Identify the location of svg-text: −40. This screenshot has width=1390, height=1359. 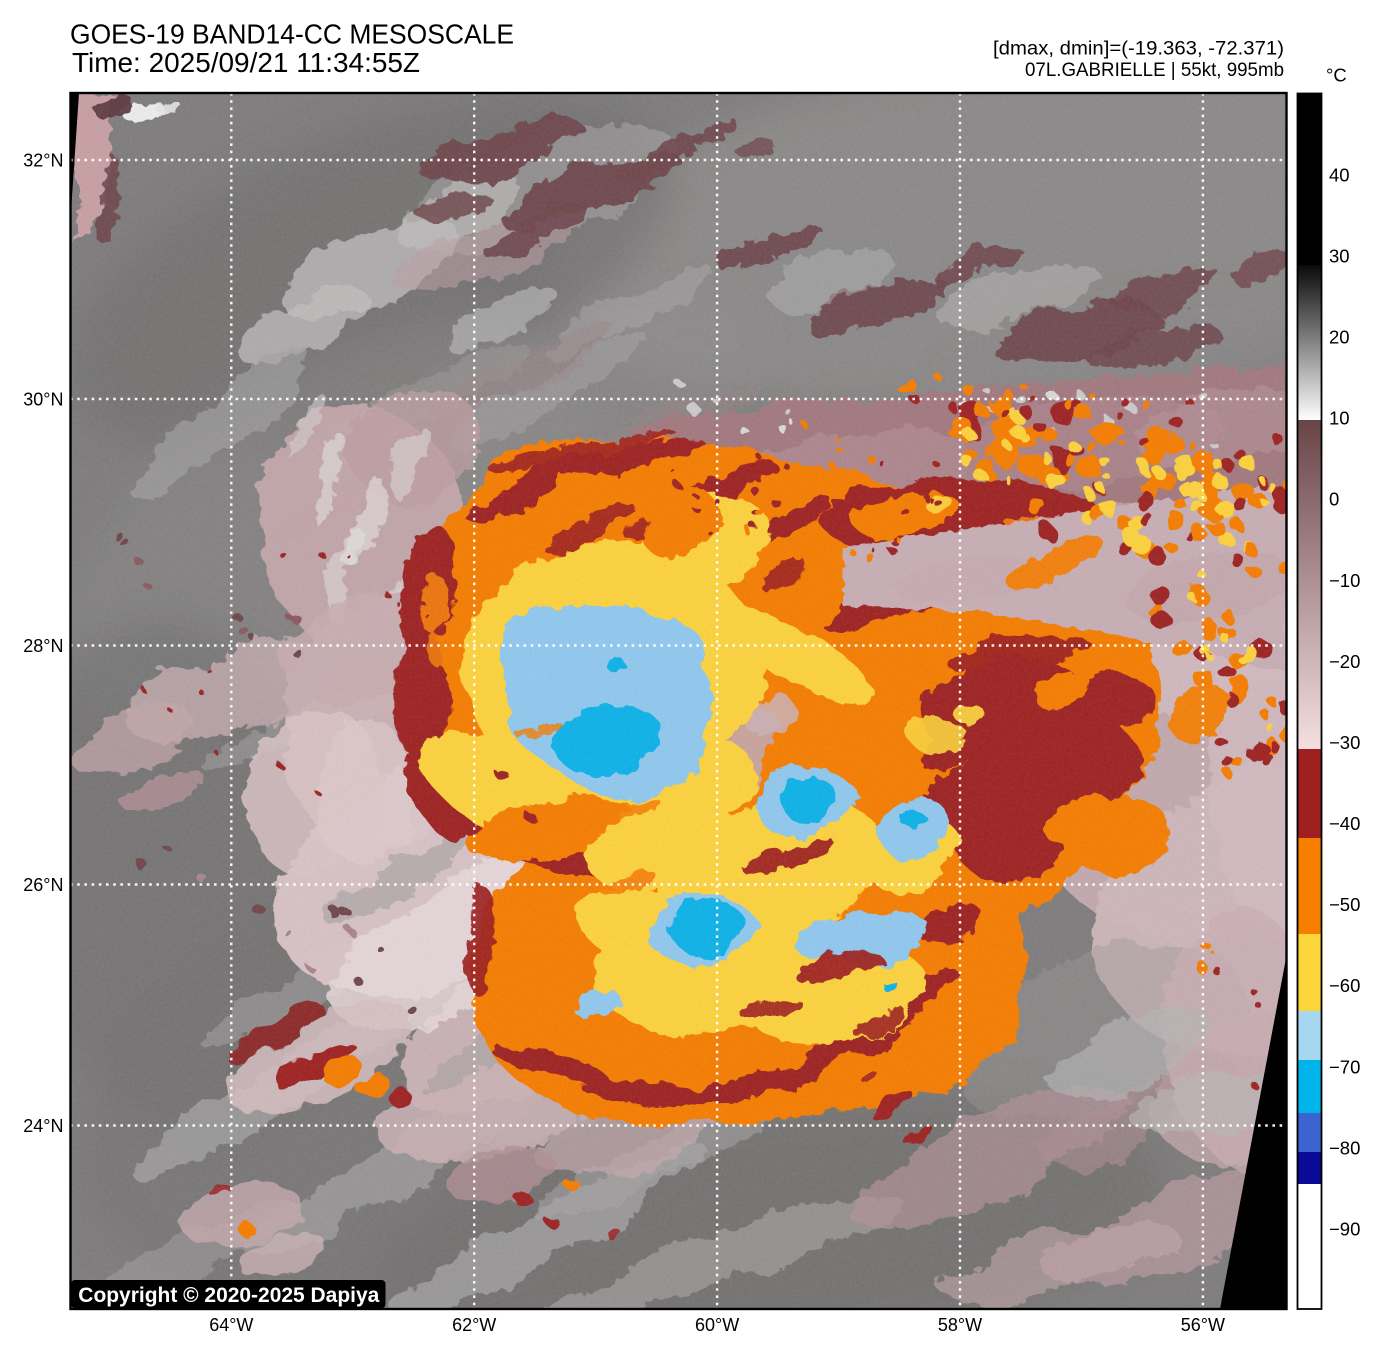
(1344, 823).